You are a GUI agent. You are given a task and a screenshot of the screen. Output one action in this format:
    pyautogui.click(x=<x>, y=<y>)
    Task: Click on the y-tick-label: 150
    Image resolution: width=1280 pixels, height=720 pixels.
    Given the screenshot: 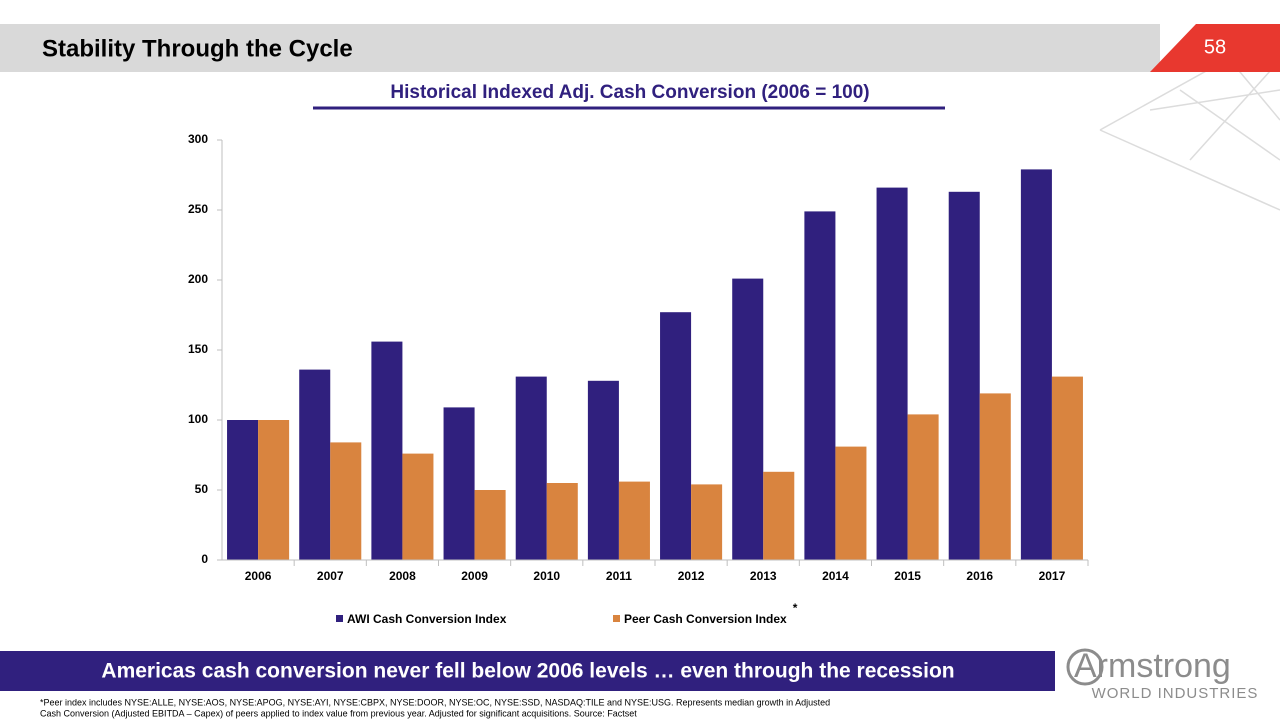 What is the action you would take?
    pyautogui.click(x=198, y=349)
    